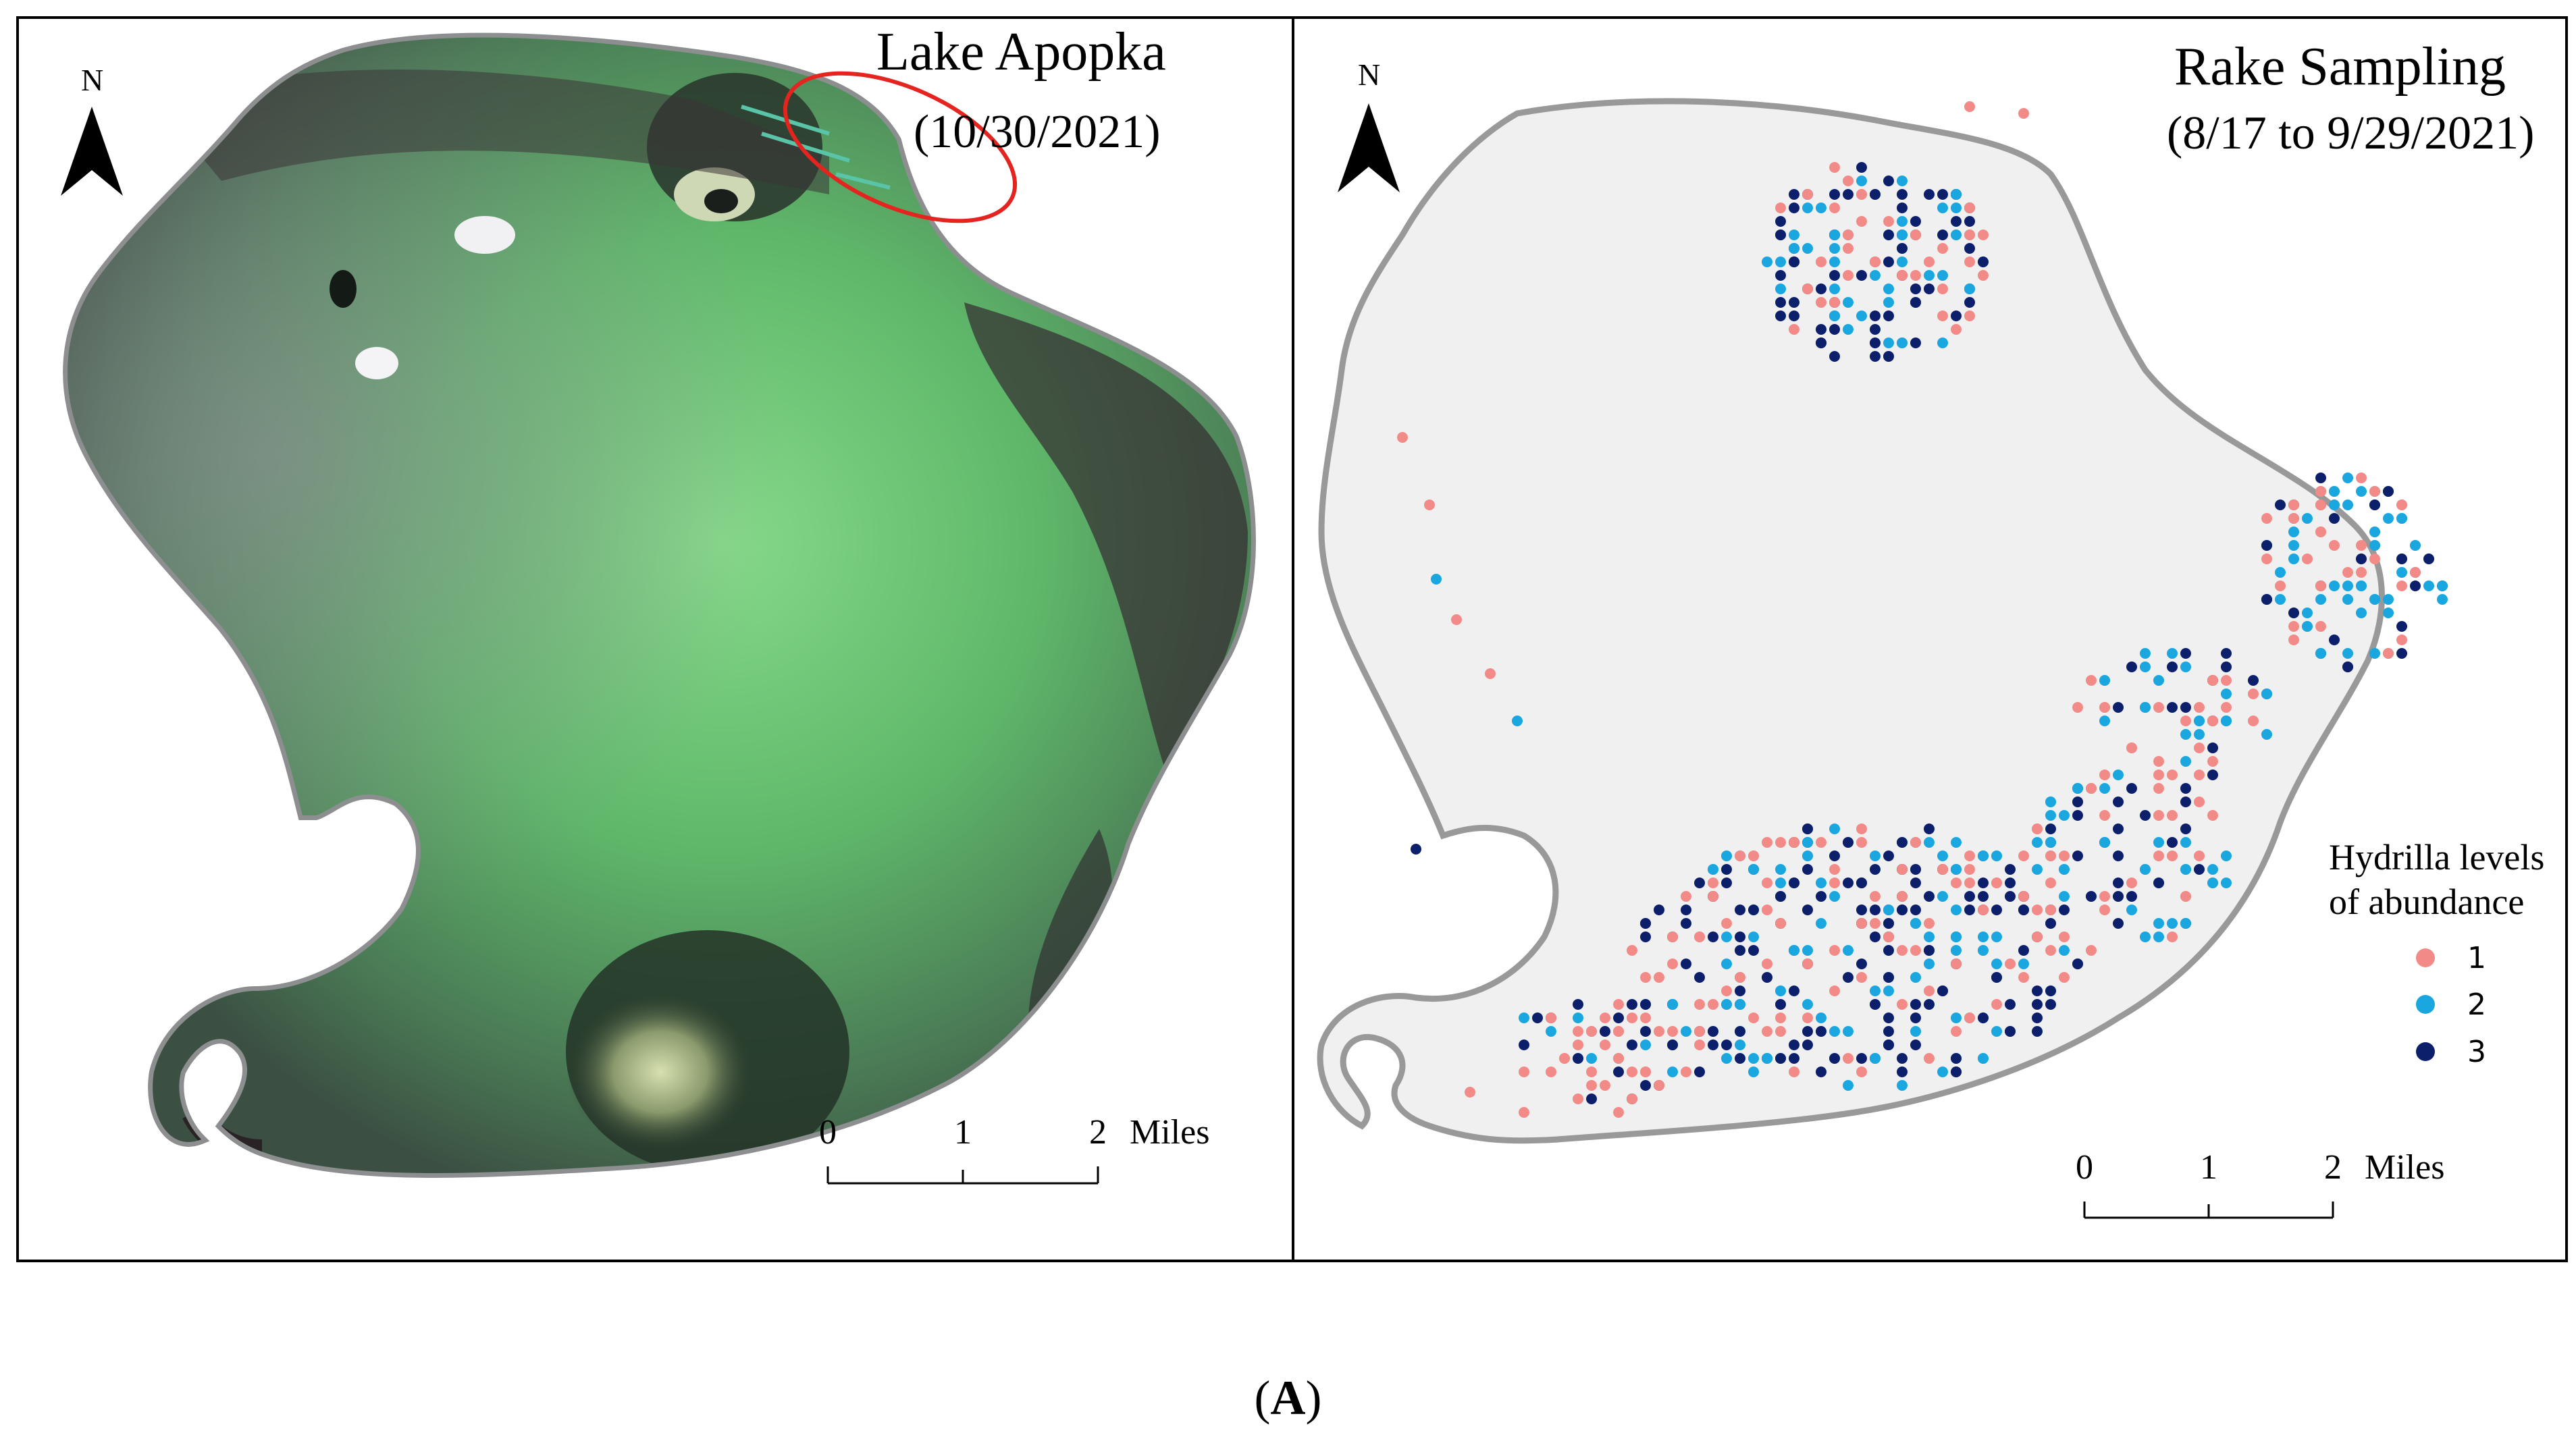 Image resolution: width=2576 pixels, height=1431 pixels. What do you see at coordinates (92, 151) in the screenshot?
I see `north-arrow-icon` at bounding box center [92, 151].